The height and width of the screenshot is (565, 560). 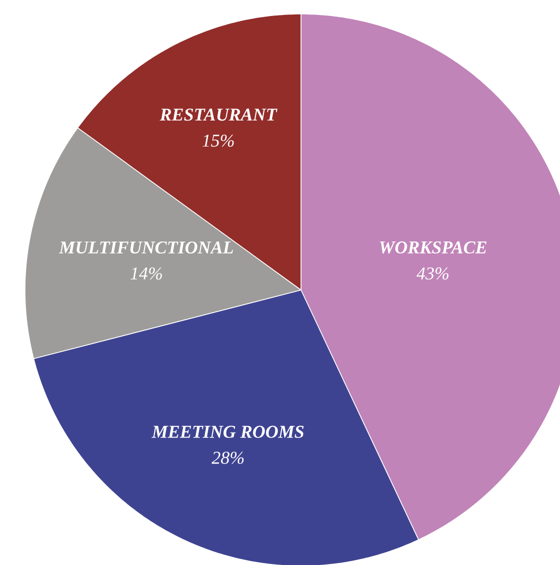 I want to click on data-label: 14%, so click(x=146, y=273).